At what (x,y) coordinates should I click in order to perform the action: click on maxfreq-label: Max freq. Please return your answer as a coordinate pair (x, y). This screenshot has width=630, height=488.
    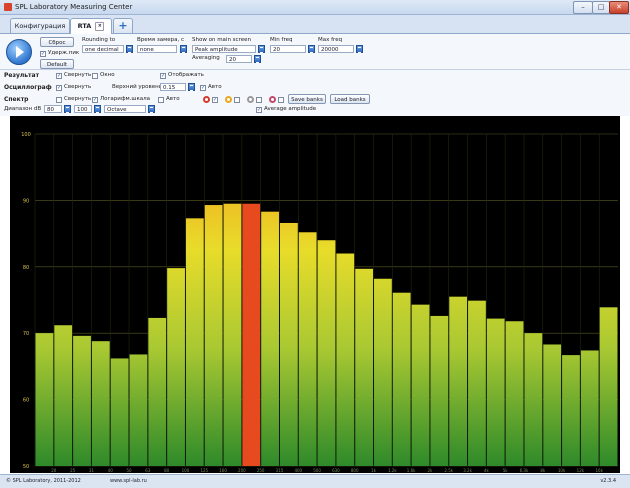
    Looking at the image, I should click on (330, 40).